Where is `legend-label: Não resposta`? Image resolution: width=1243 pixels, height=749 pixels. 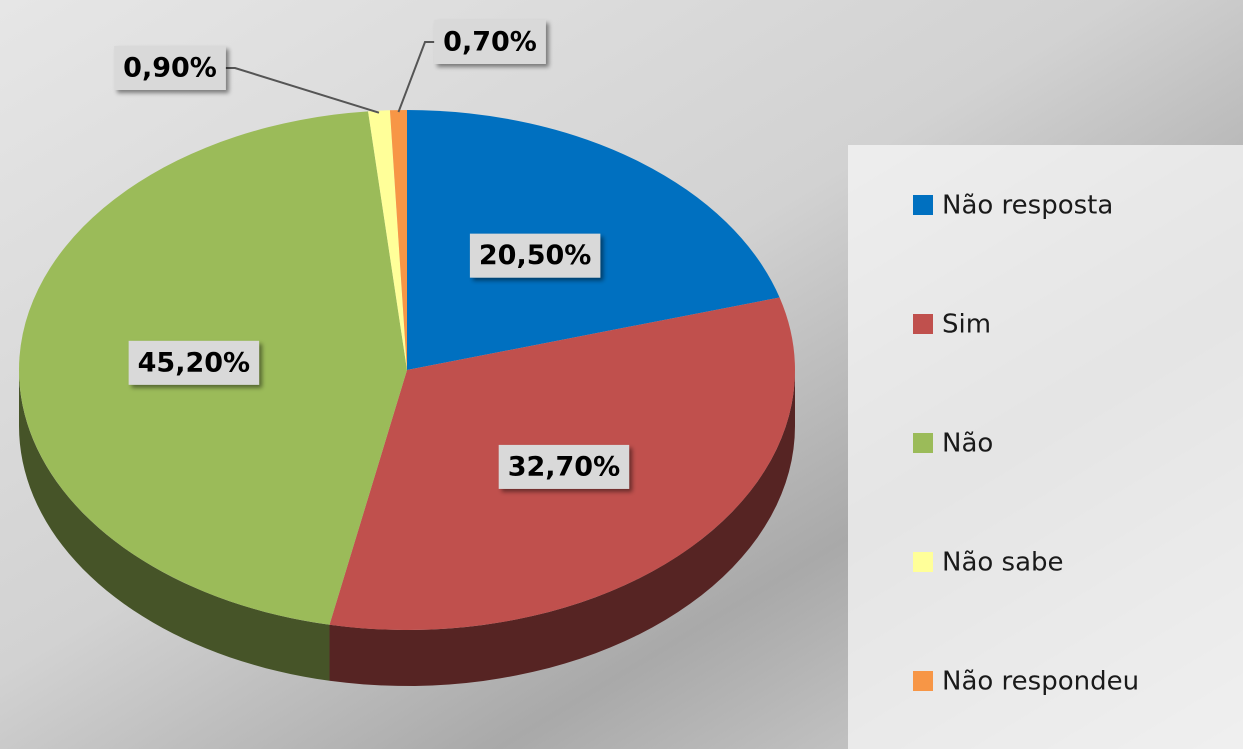 legend-label: Não resposta is located at coordinates (1027, 206).